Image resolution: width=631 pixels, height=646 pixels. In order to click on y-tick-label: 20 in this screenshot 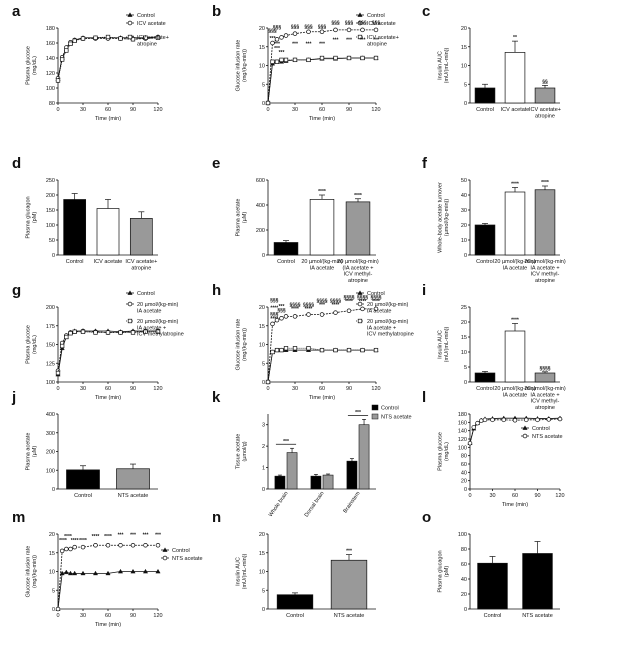, I will do `click(262, 535)`.